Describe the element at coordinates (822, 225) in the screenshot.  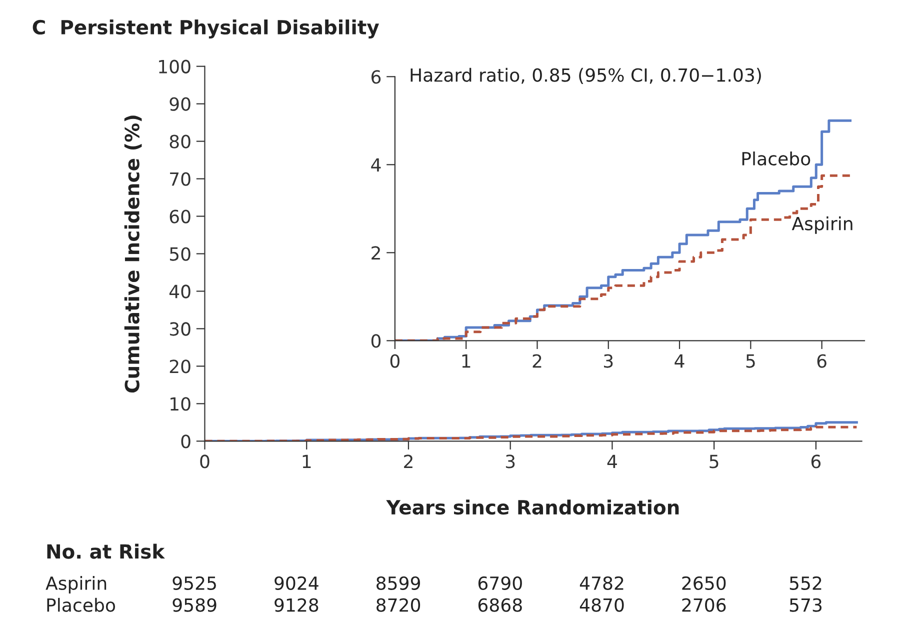
I see `series-label: Aspirin` at that location.